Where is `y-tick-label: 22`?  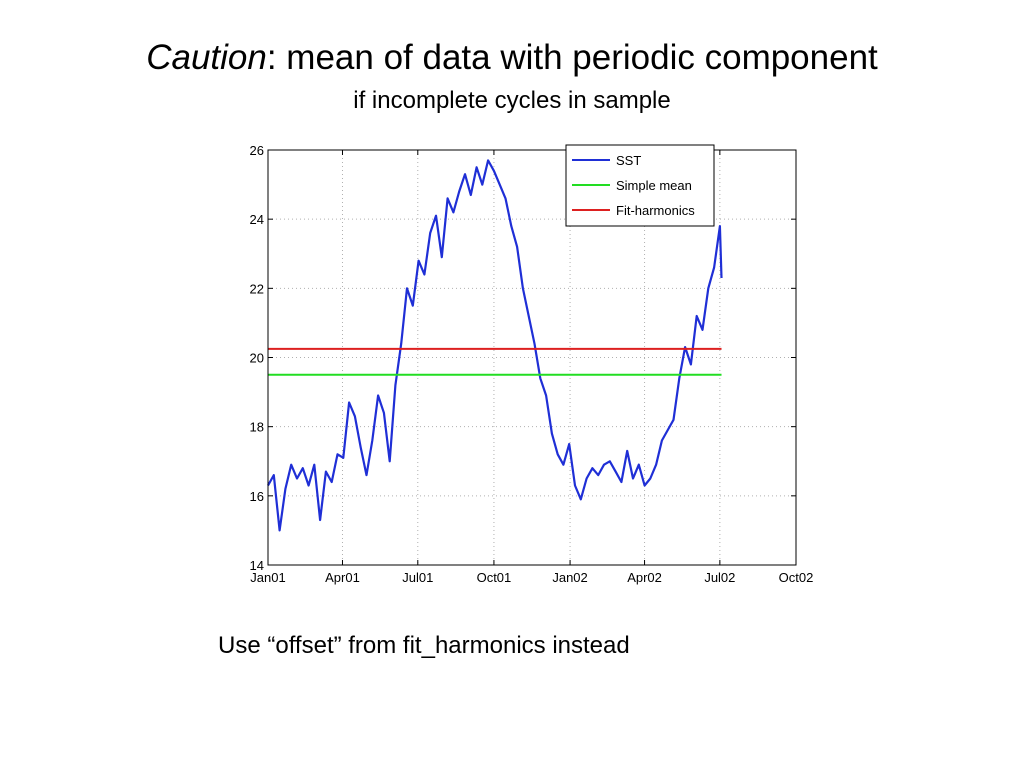 y-tick-label: 22 is located at coordinates (257, 288).